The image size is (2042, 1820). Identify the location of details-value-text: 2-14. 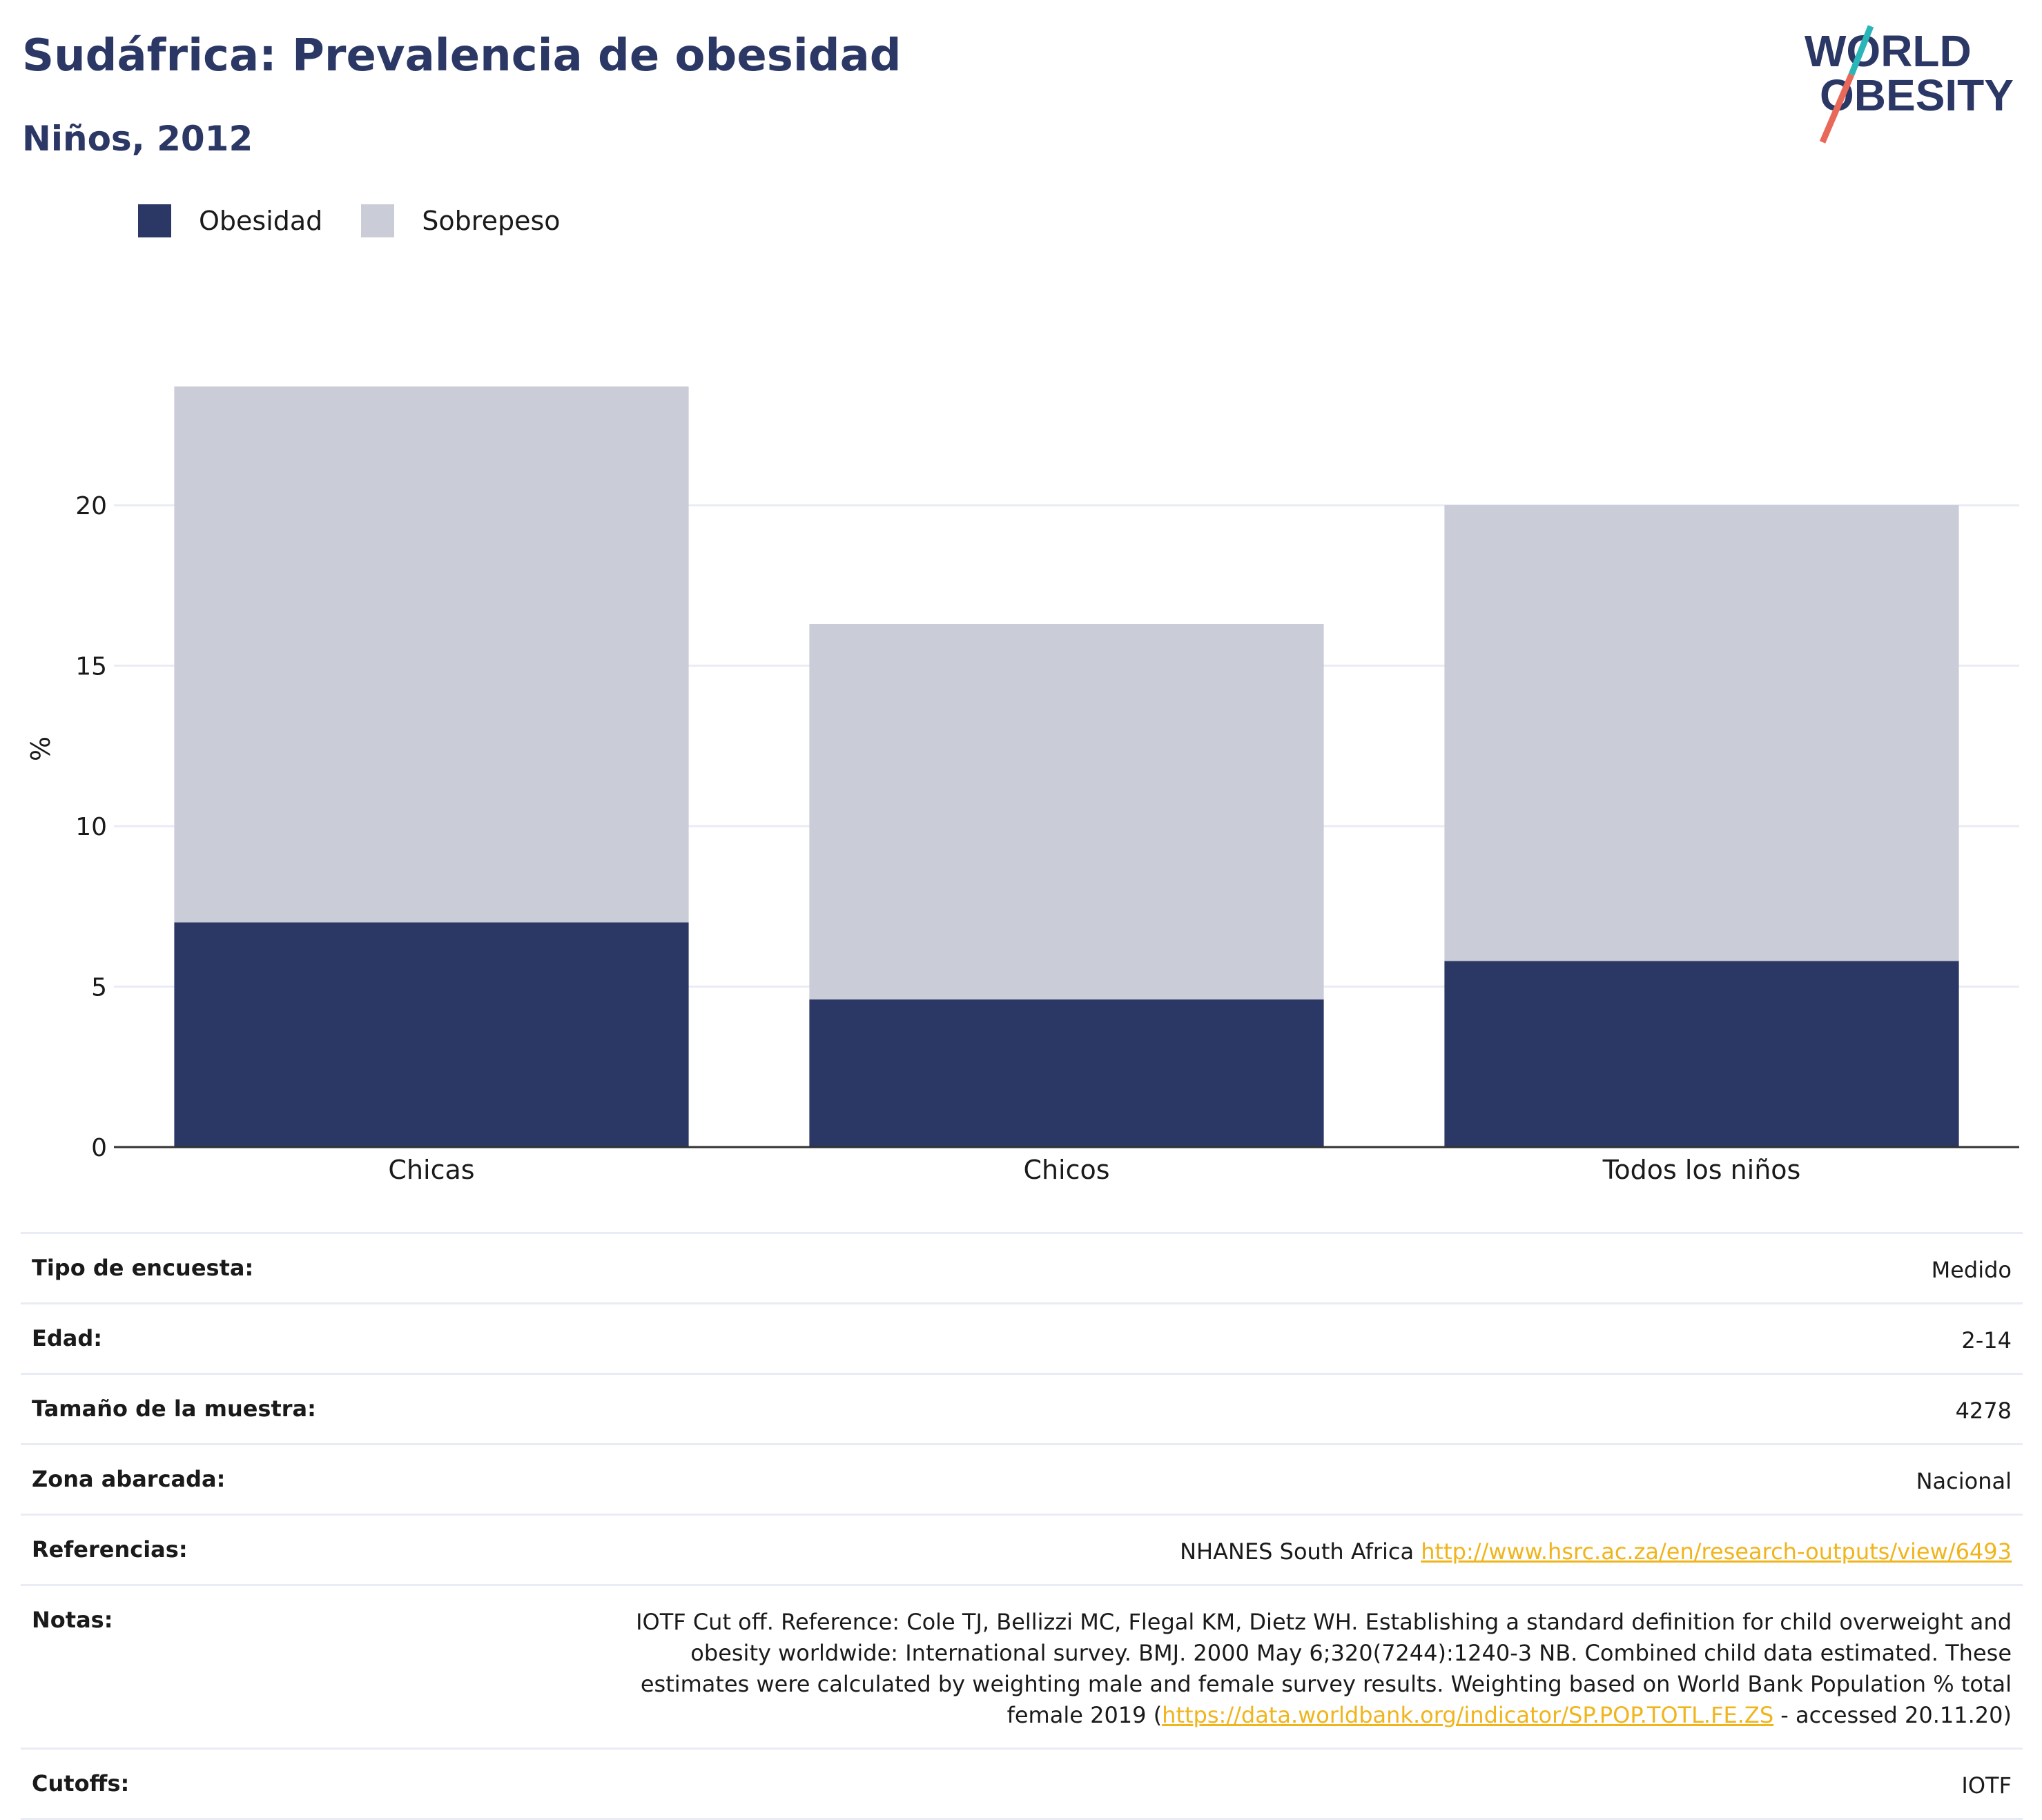
(1987, 1340).